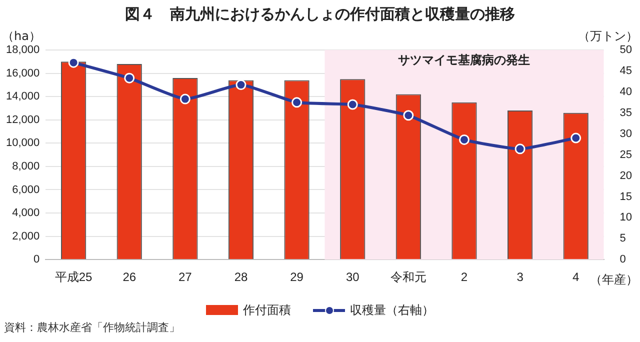 This screenshot has width=640, height=342. I want to click on y-tick-label: 4,000, so click(26, 213).